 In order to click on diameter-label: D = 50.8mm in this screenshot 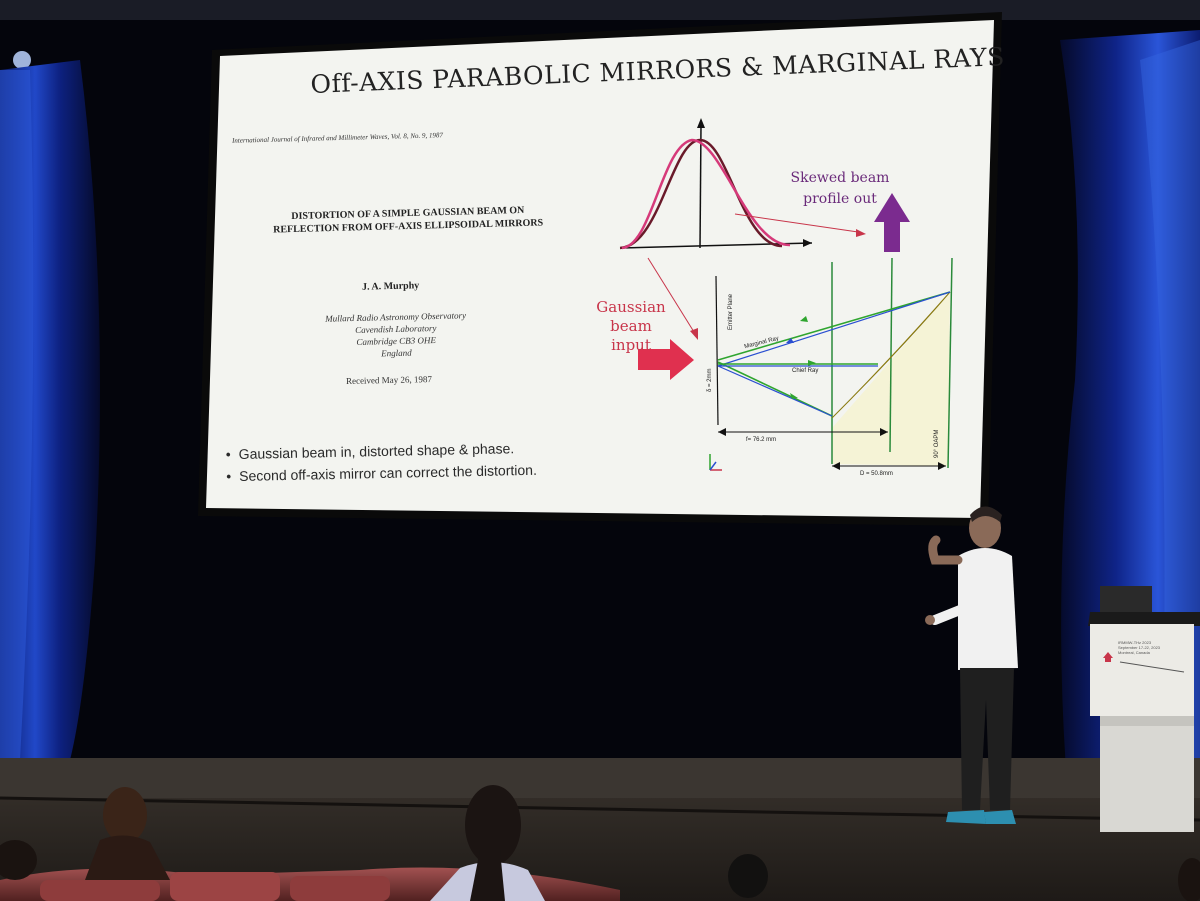, I will do `click(876, 474)`.